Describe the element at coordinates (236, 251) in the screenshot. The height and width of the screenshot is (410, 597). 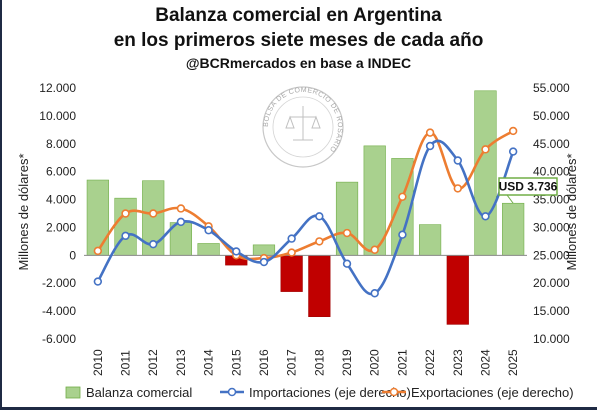
I see `point-importaciones-2015` at that location.